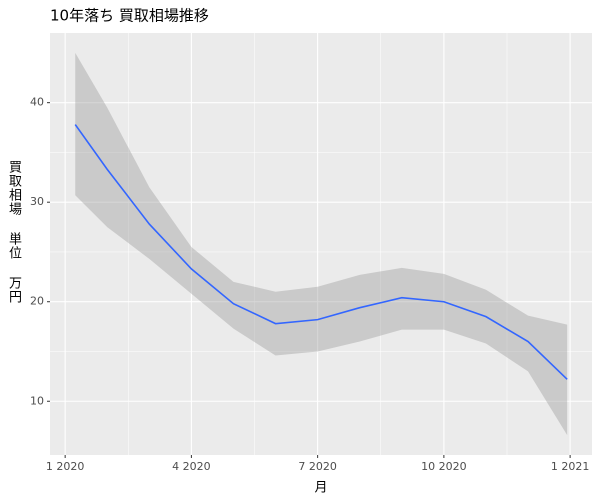  I want to click on x-tick-label: 10 2020, so click(444, 466).